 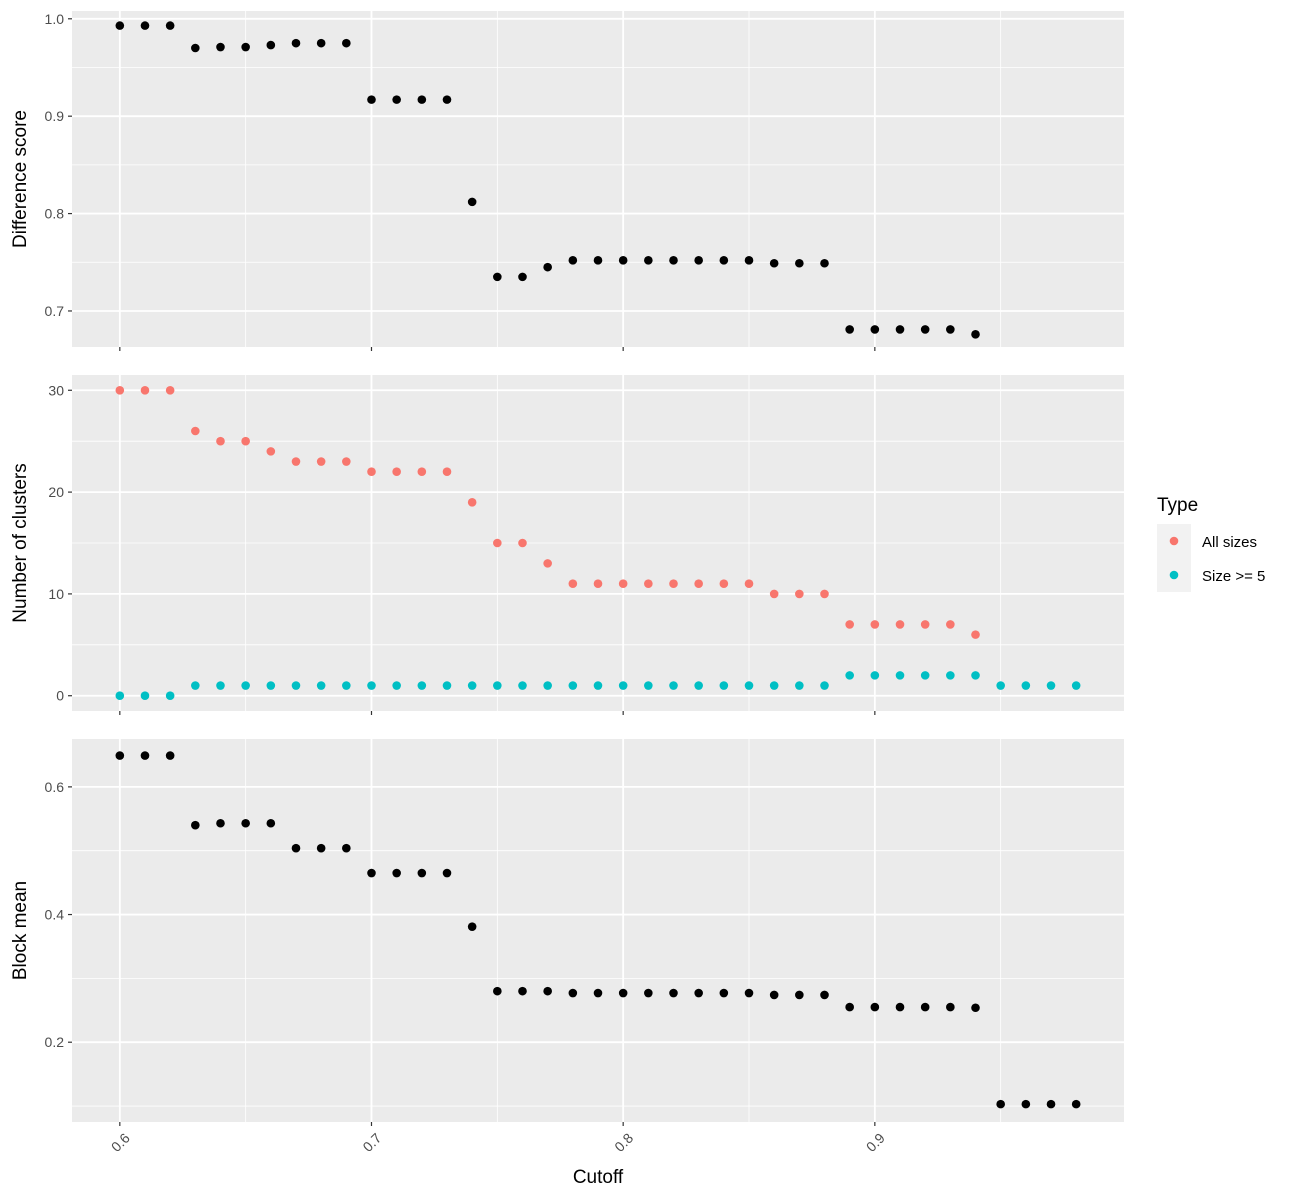 What do you see at coordinates (55, 311) in the screenshot?
I see `y-tick-label: 0.7` at bounding box center [55, 311].